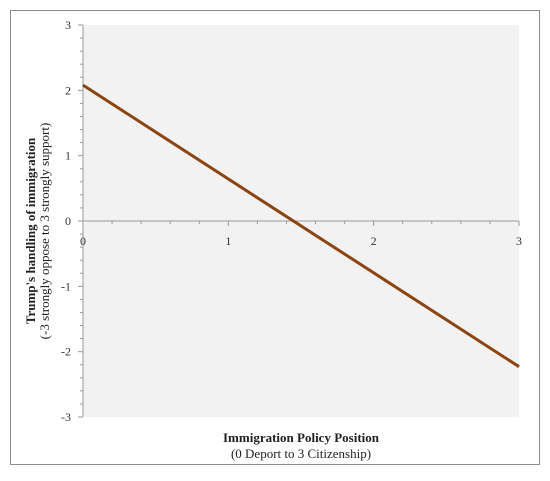  I want to click on y-tick-label: -3, so click(66, 417).